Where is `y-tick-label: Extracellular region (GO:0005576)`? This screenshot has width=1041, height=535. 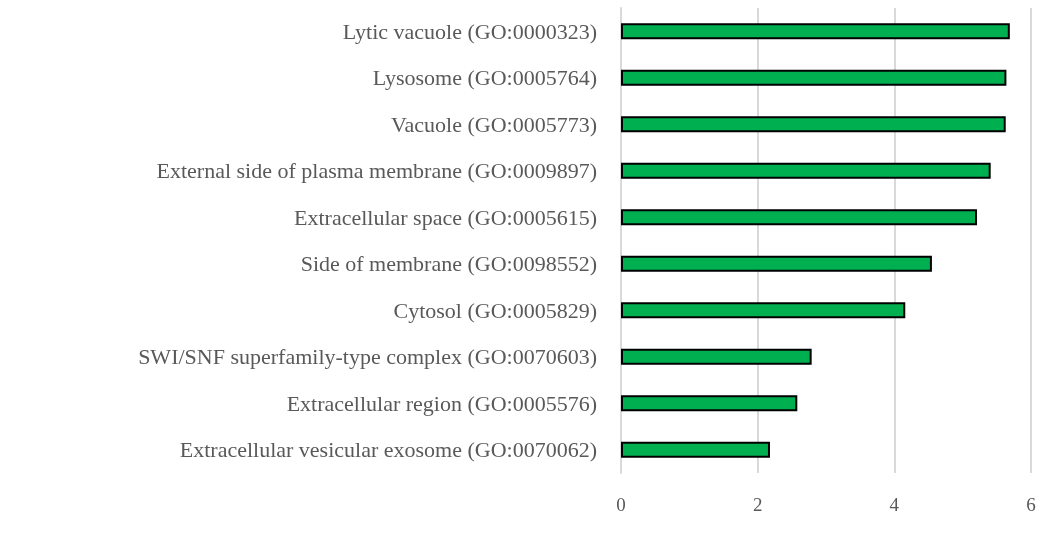 y-tick-label: Extracellular region (GO:0005576) is located at coordinates (441, 403).